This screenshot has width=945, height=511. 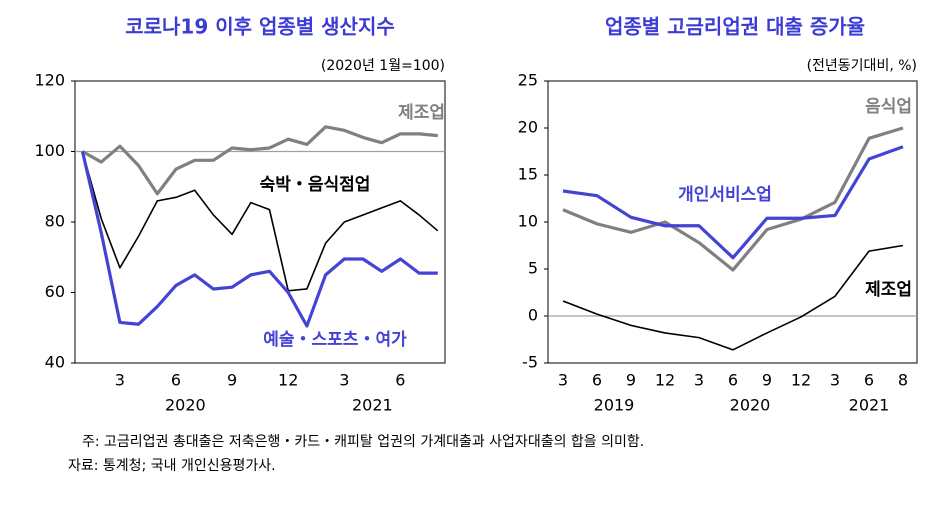 I want to click on y-tick-label: 40, so click(x=55, y=362).